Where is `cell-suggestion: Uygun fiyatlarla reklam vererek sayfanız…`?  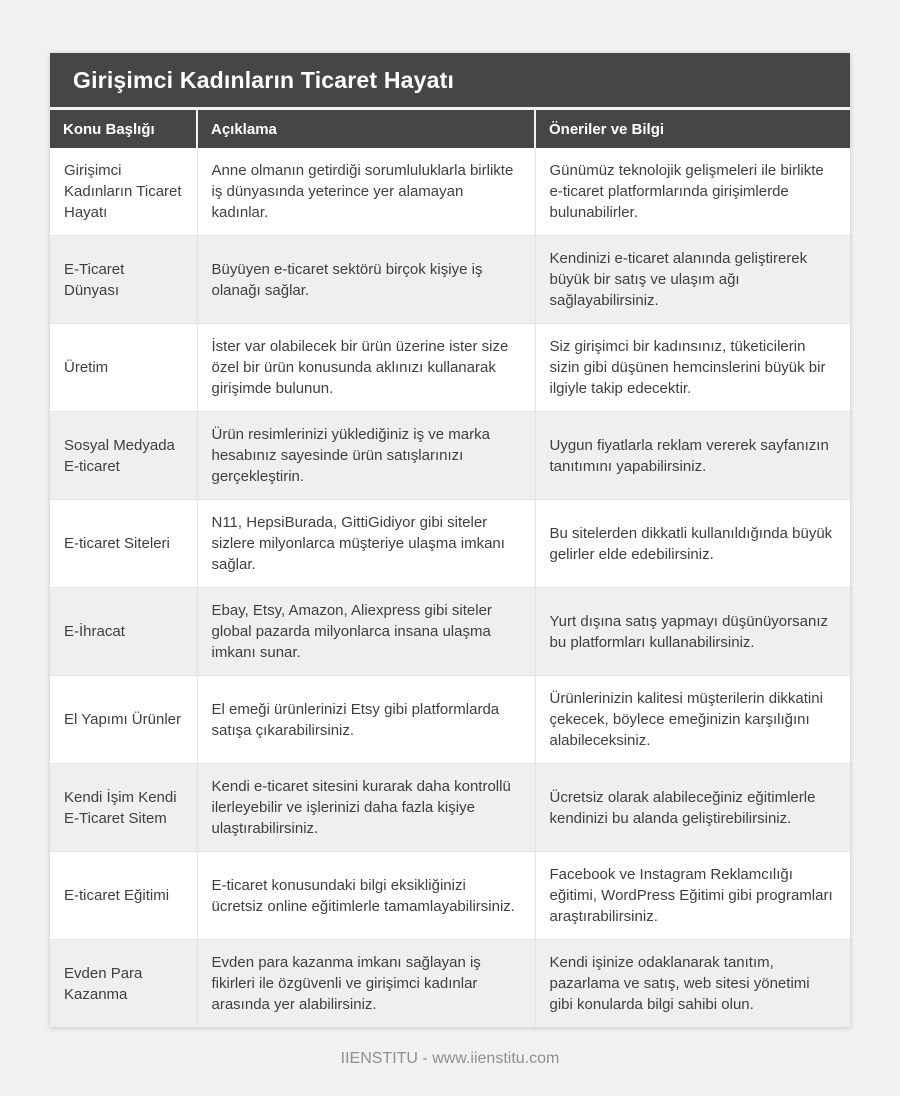
cell-suggestion: Uygun fiyatlarla reklam vererek sayfanız… is located at coordinates (692, 455).